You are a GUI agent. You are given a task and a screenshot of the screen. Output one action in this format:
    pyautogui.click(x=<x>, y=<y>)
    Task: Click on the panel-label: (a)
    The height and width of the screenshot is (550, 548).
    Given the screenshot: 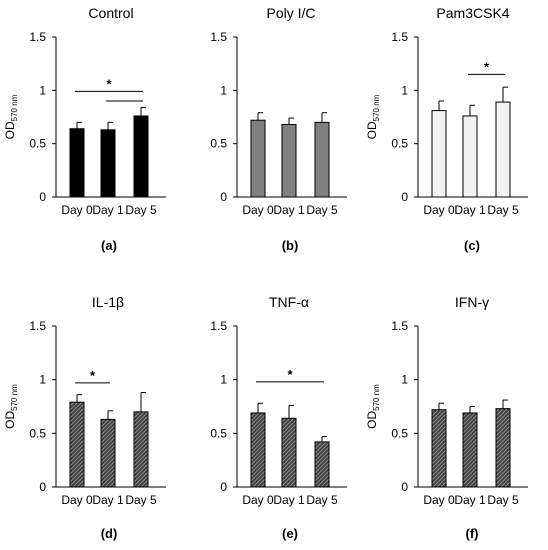 What is the action you would take?
    pyautogui.click(x=109, y=245)
    